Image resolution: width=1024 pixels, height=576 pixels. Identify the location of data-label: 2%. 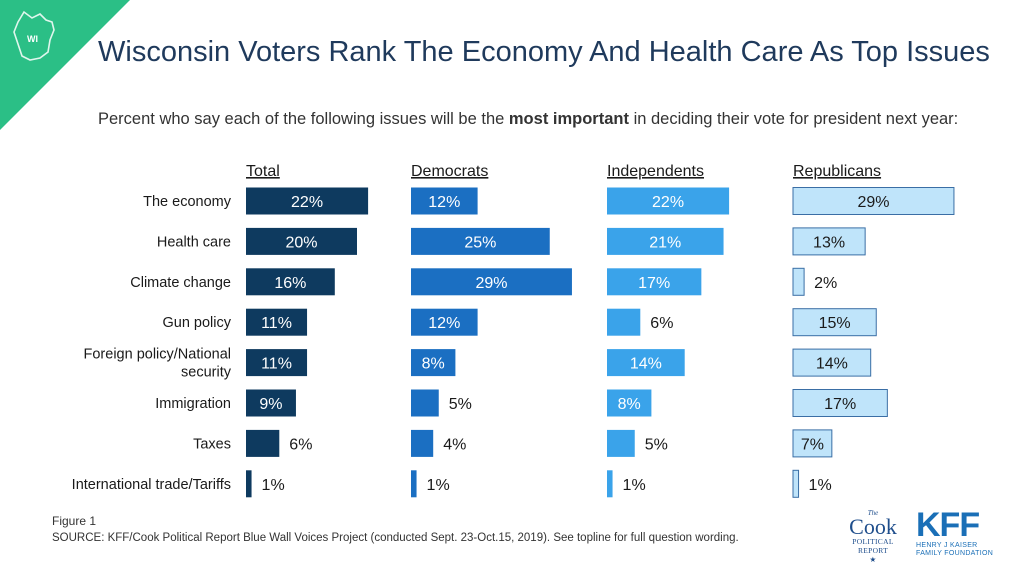
(825, 283).